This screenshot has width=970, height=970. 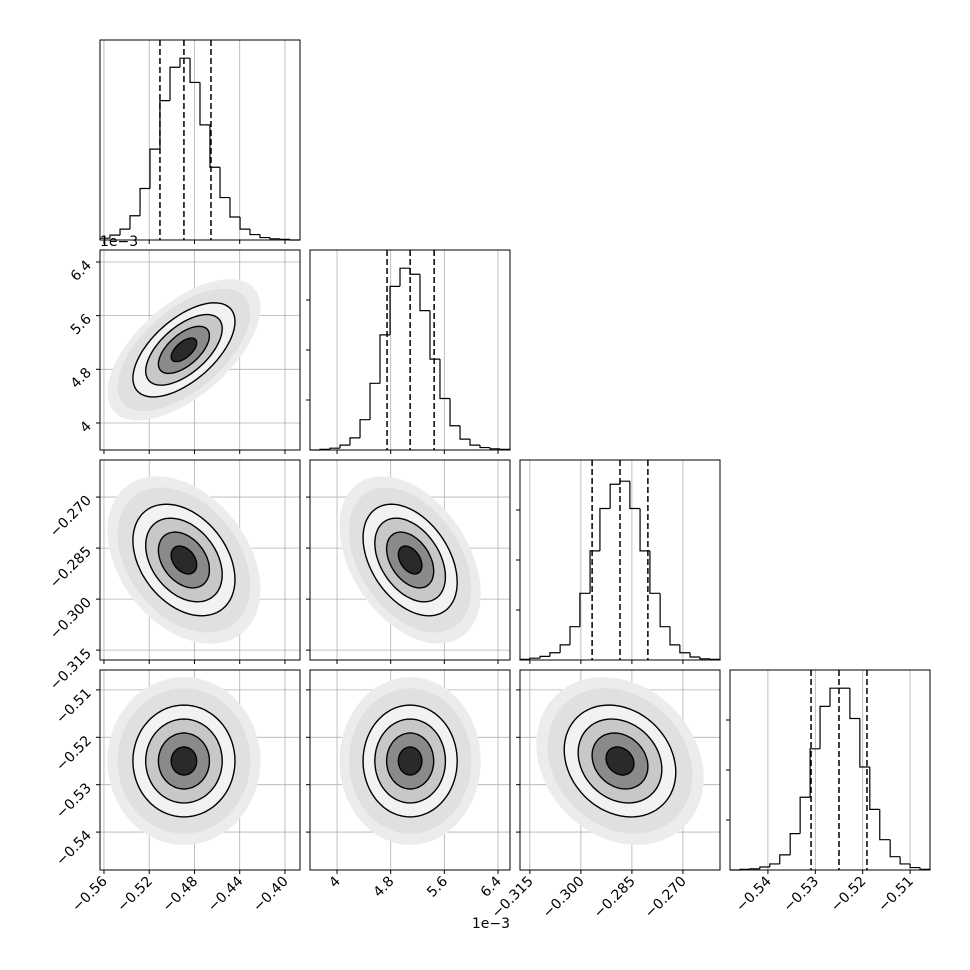 What do you see at coordinates (754, 894) in the screenshot?
I see `x-tick-label: −0.54` at bounding box center [754, 894].